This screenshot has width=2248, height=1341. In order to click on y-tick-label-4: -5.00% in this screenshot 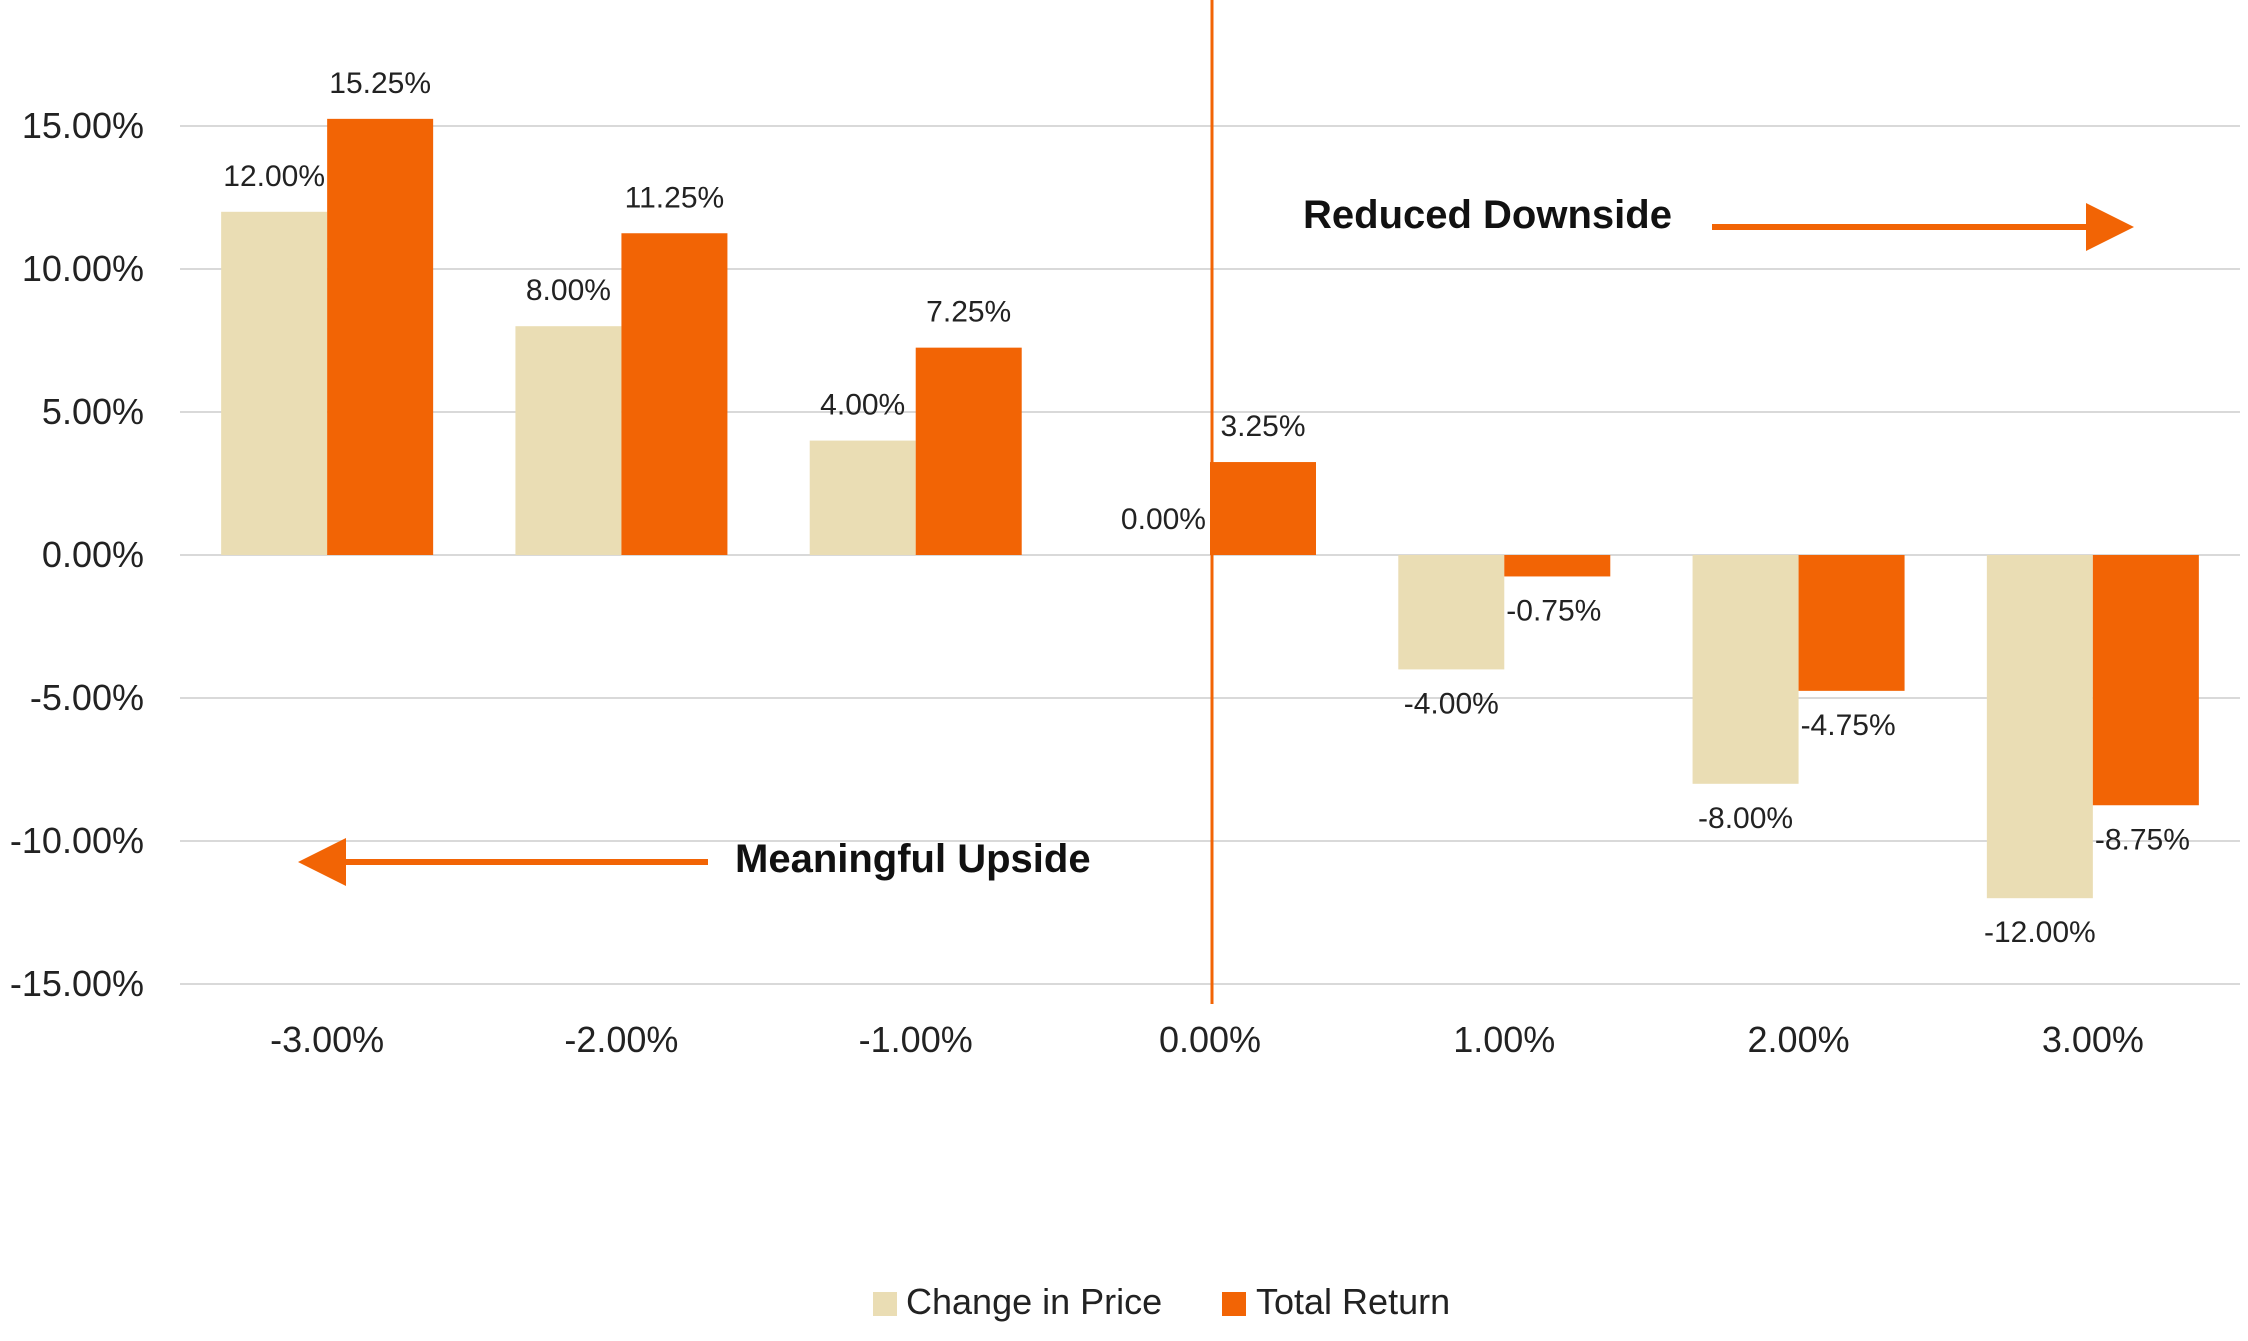, I will do `click(87, 697)`.